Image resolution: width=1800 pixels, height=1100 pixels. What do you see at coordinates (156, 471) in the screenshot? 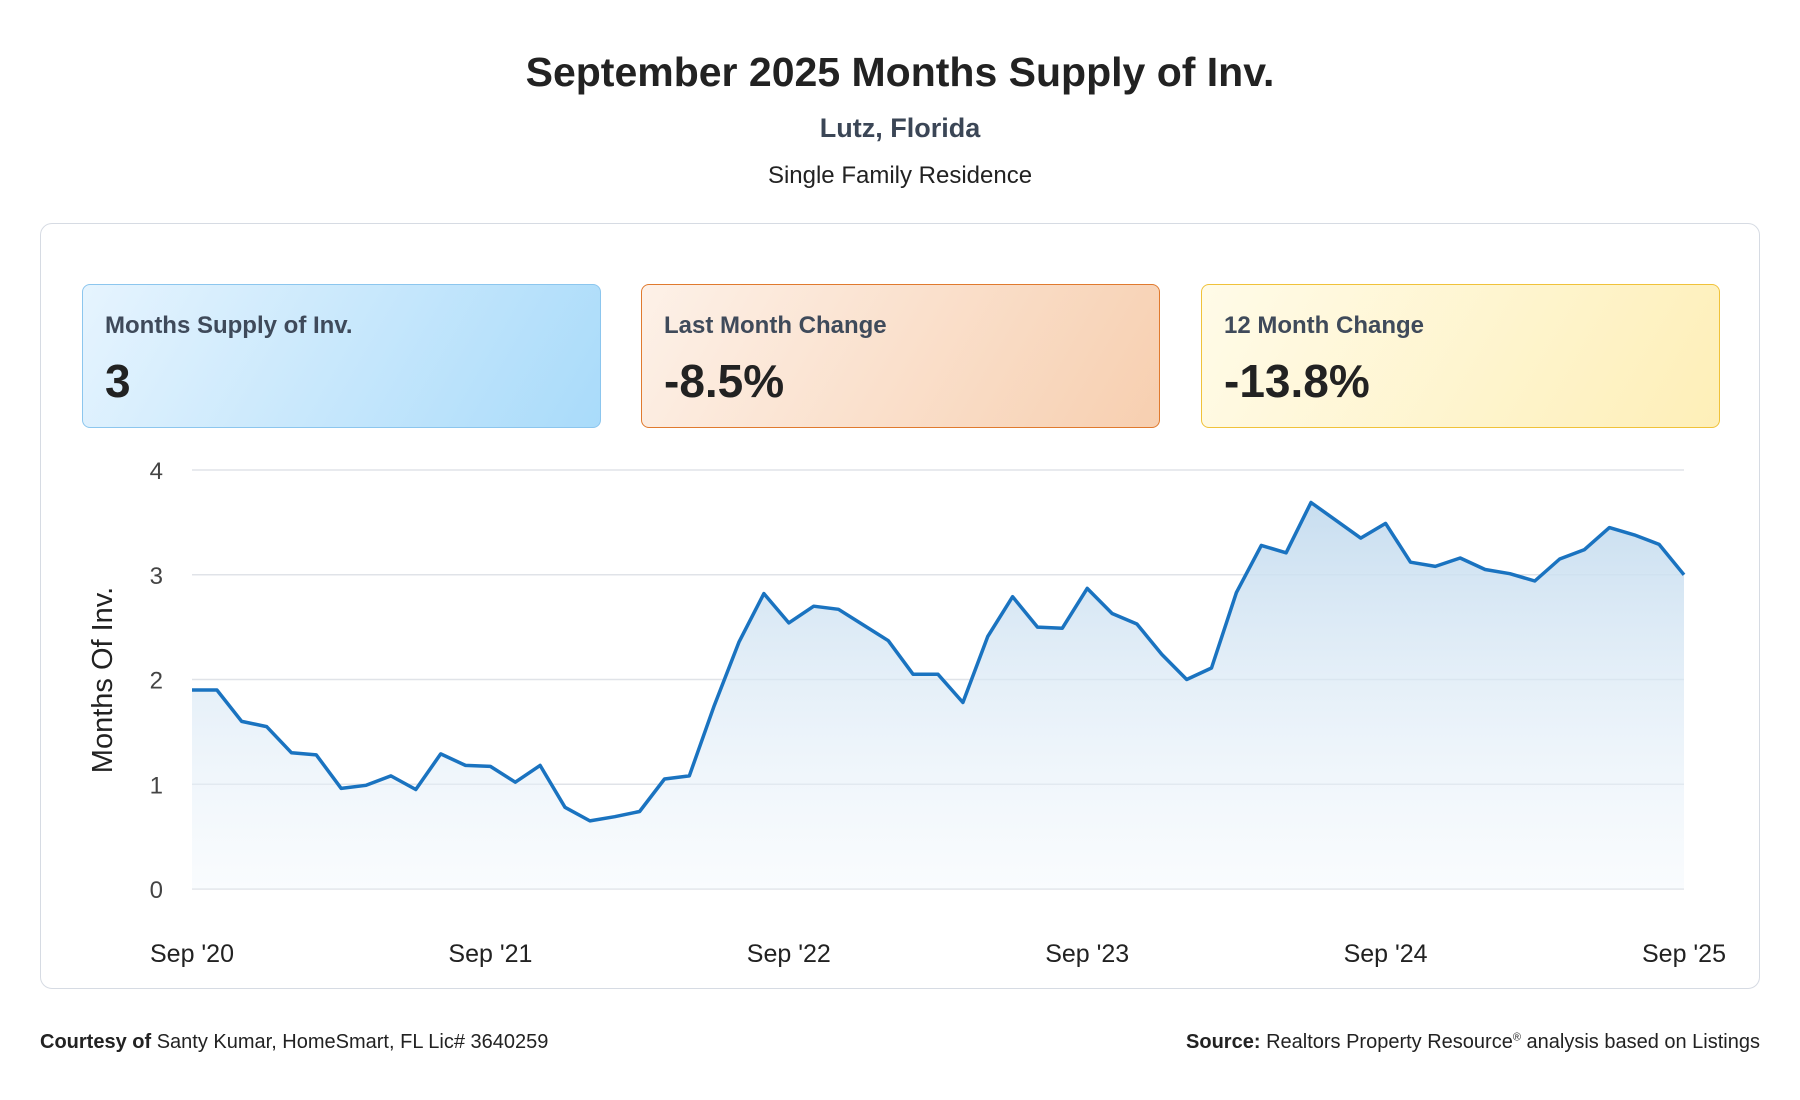
I see `y-tick-label: 4` at bounding box center [156, 471].